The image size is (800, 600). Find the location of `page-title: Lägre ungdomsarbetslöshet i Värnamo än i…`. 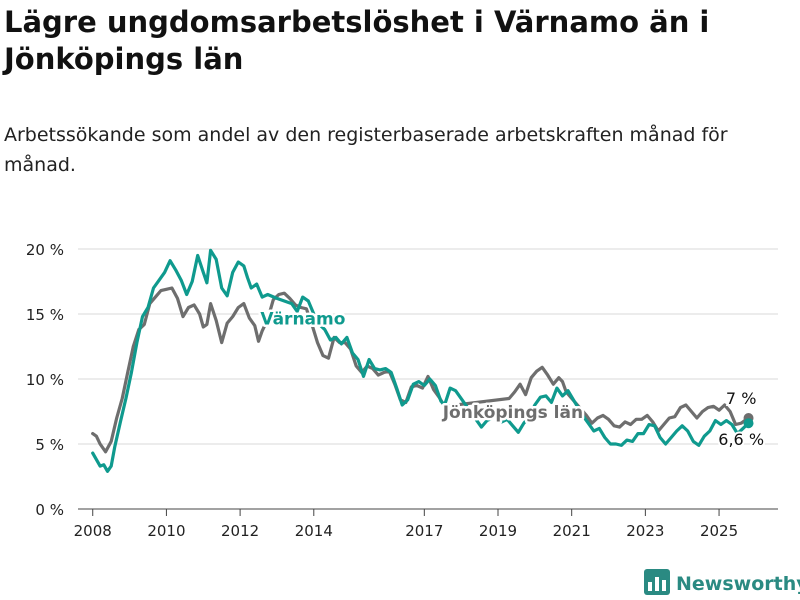

page-title: Lägre ungdomsarbetslöshet i Värnamo än i… is located at coordinates (357, 40).